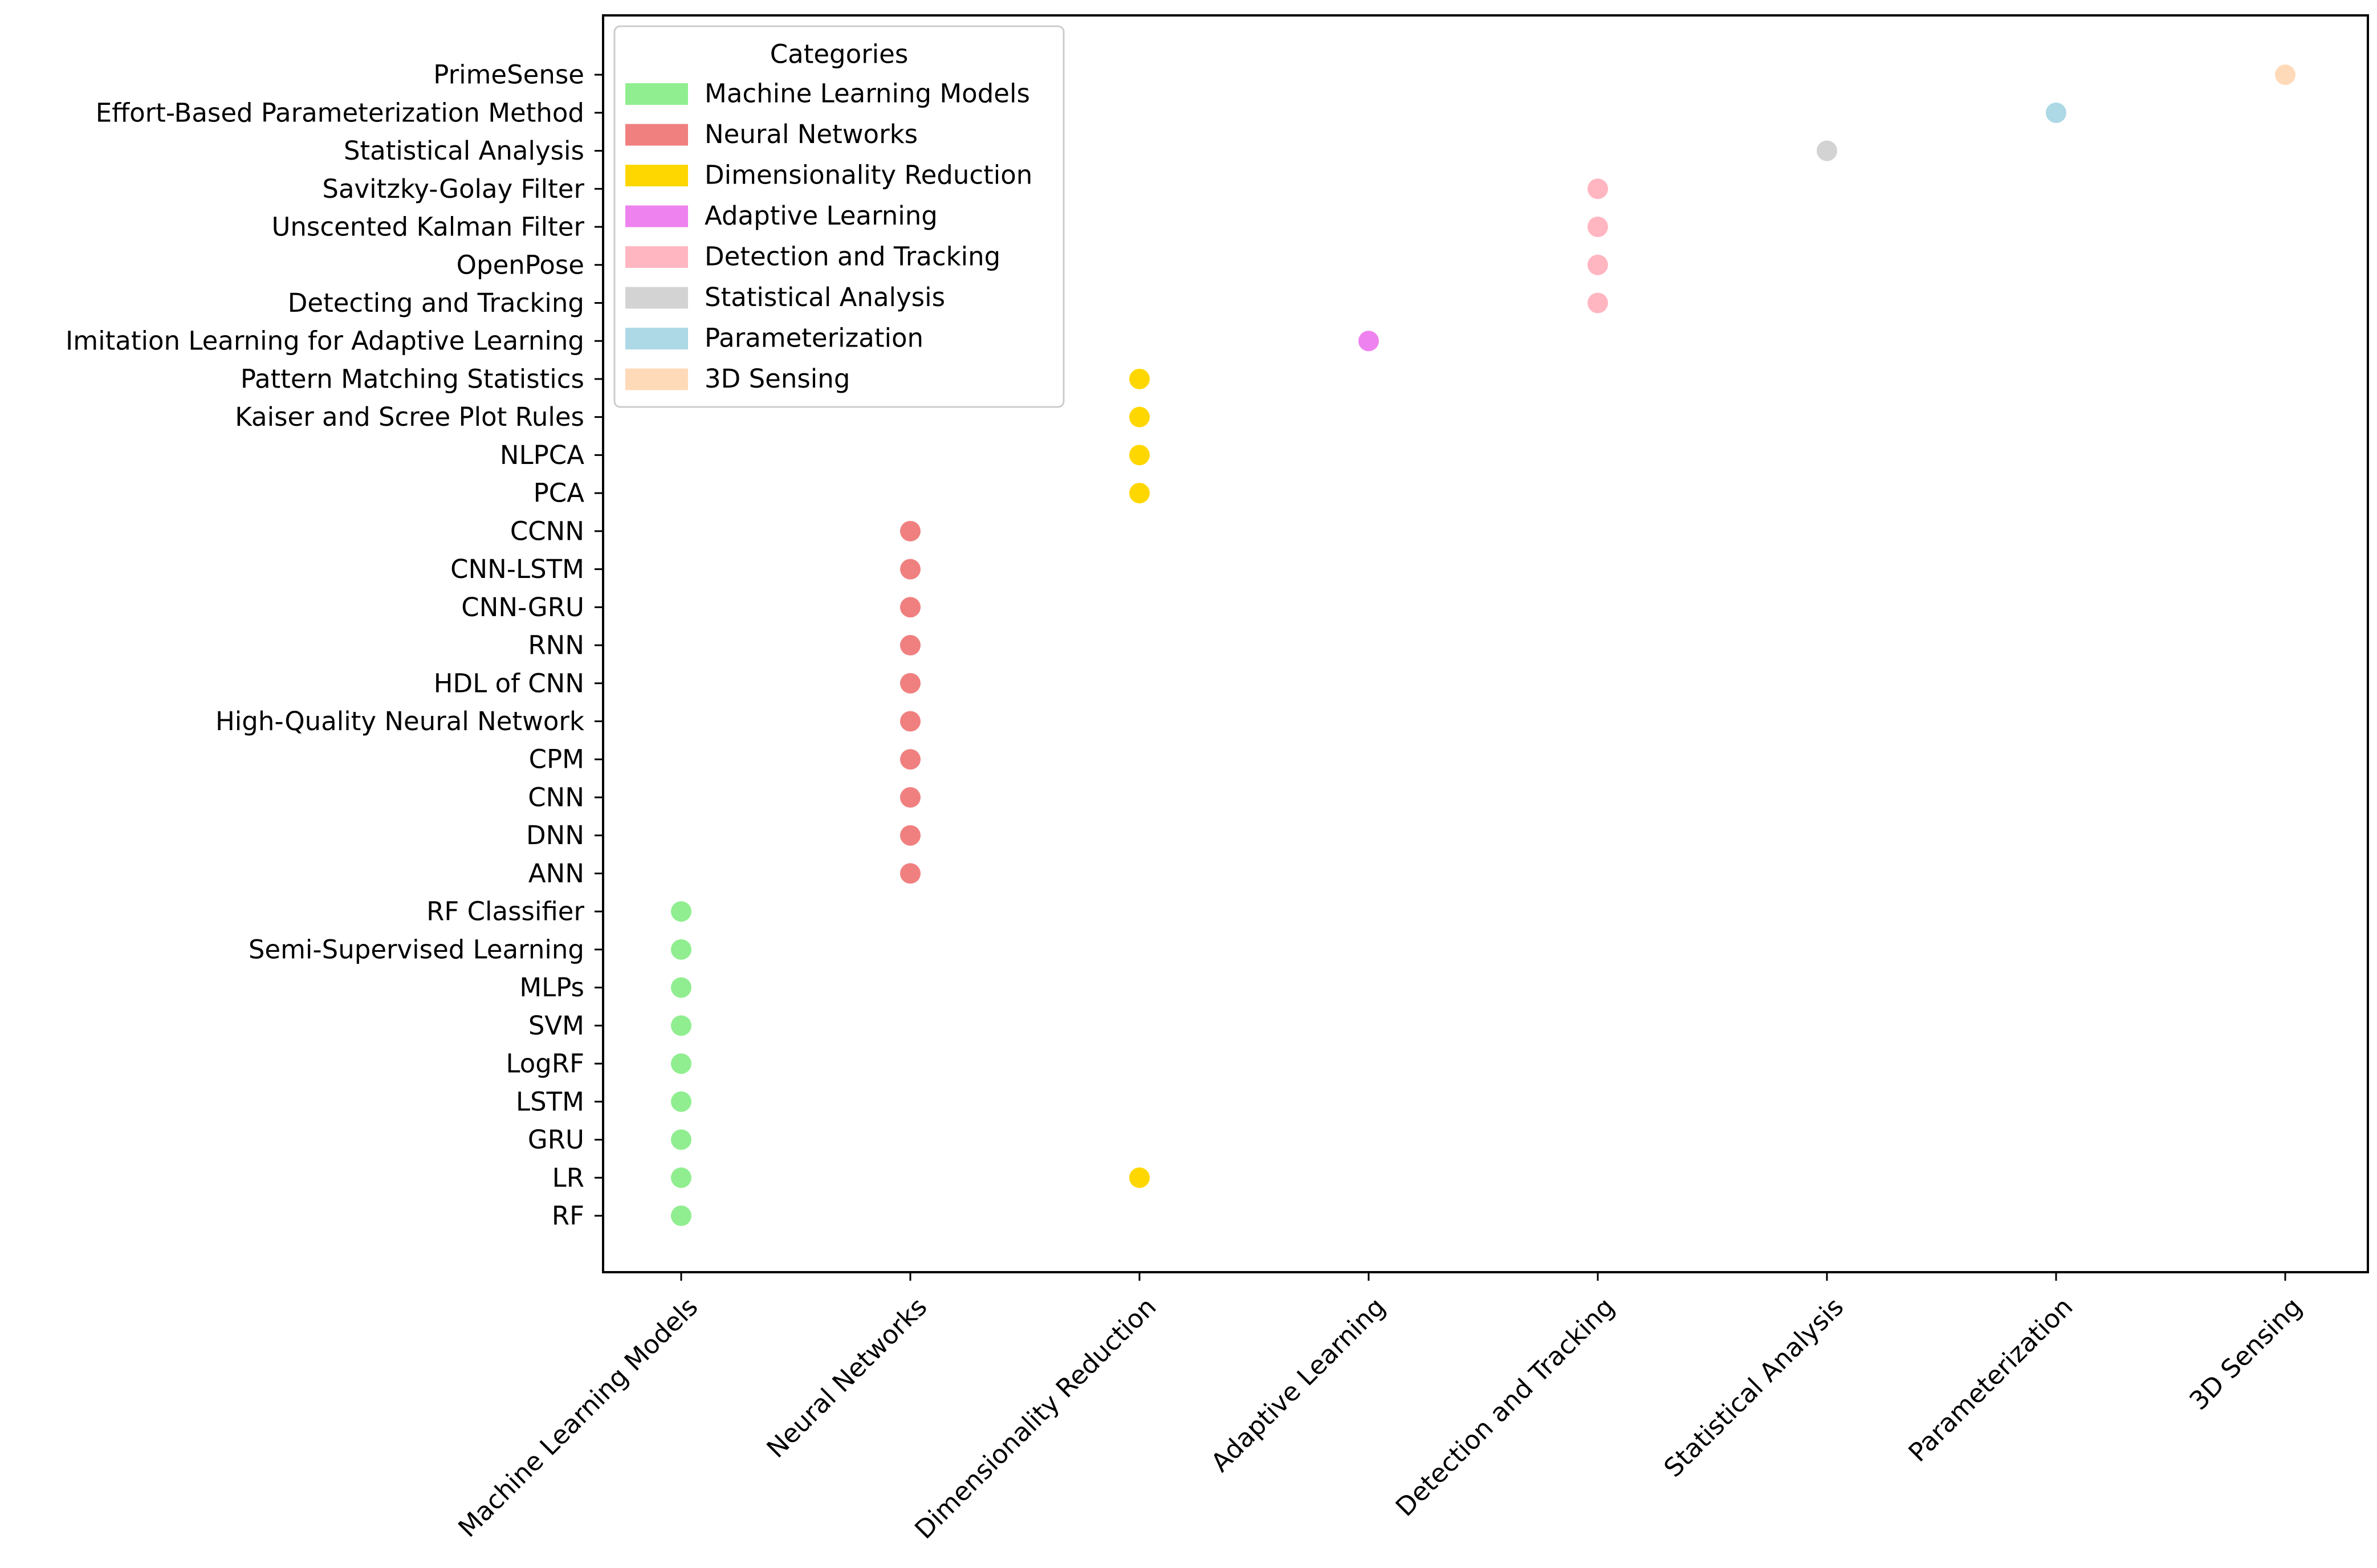  Describe the element at coordinates (509, 75) in the screenshot. I see `y-tick-label: PrimeSense` at that location.